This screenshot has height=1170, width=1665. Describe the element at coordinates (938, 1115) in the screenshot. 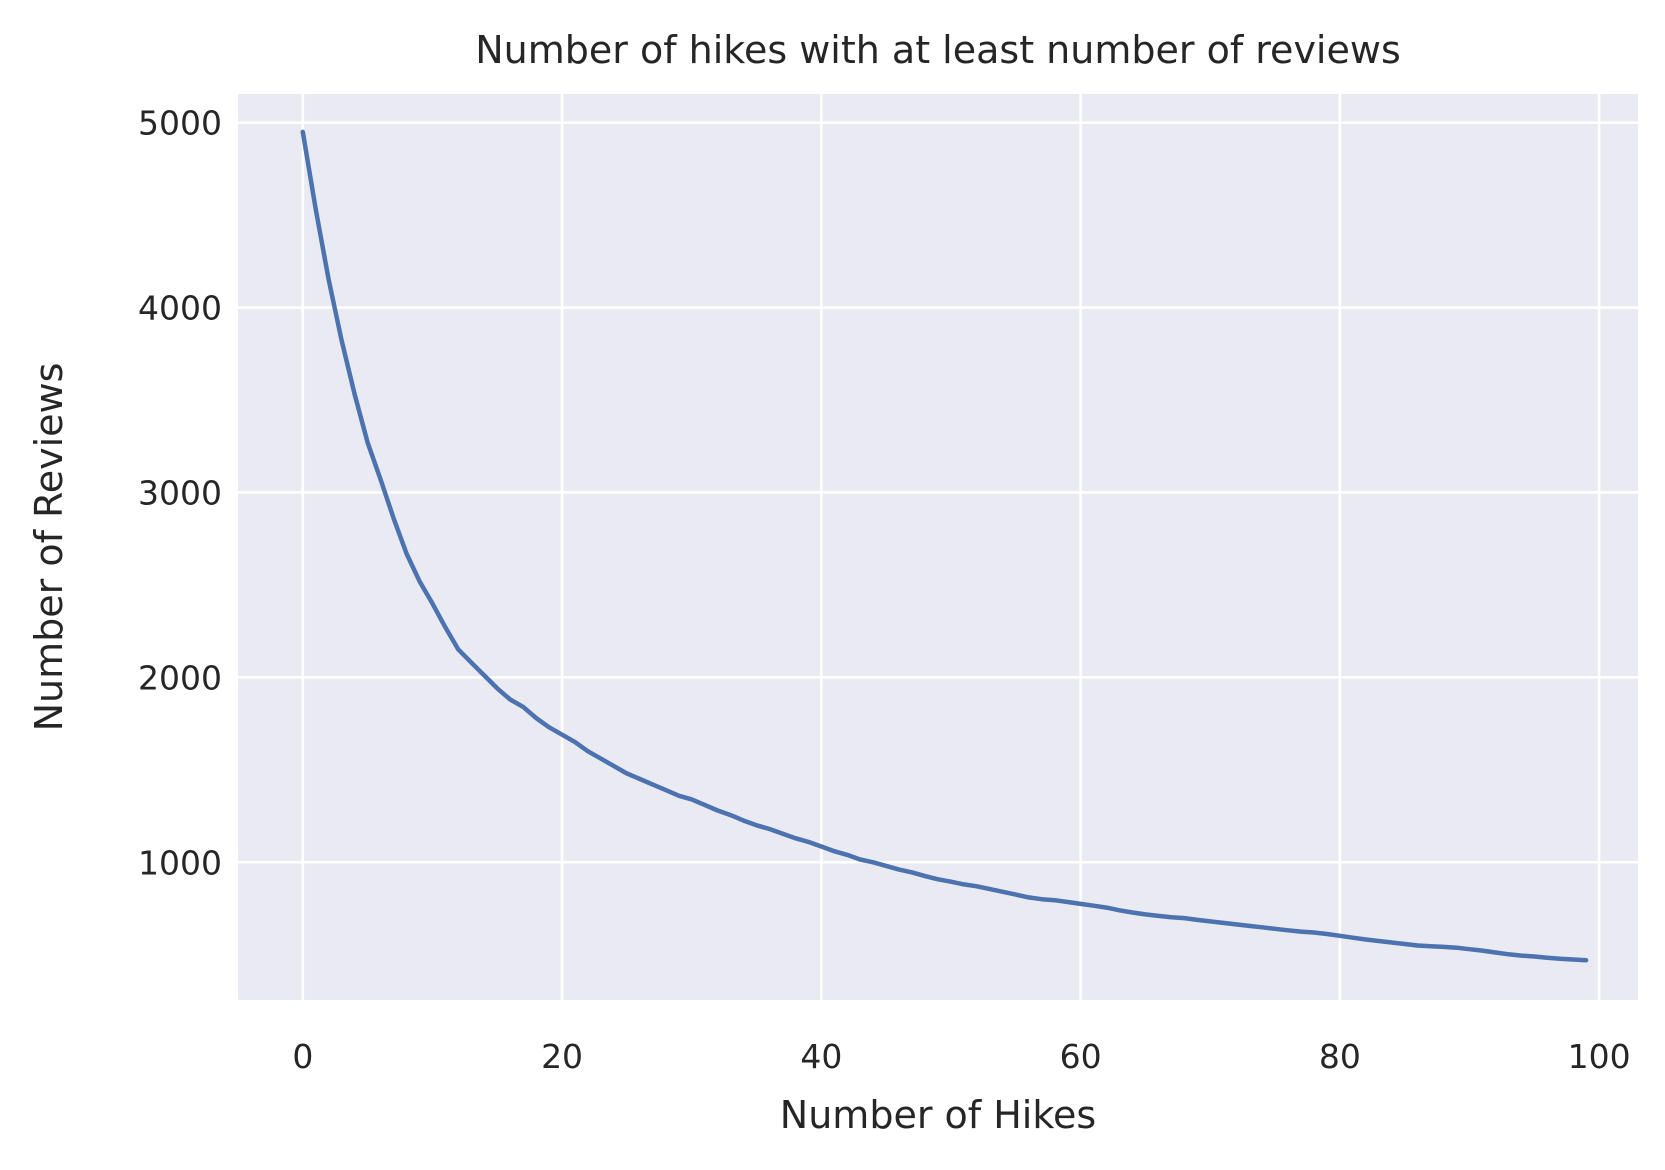

I see `x-axis-label: Number of Hikes` at that location.